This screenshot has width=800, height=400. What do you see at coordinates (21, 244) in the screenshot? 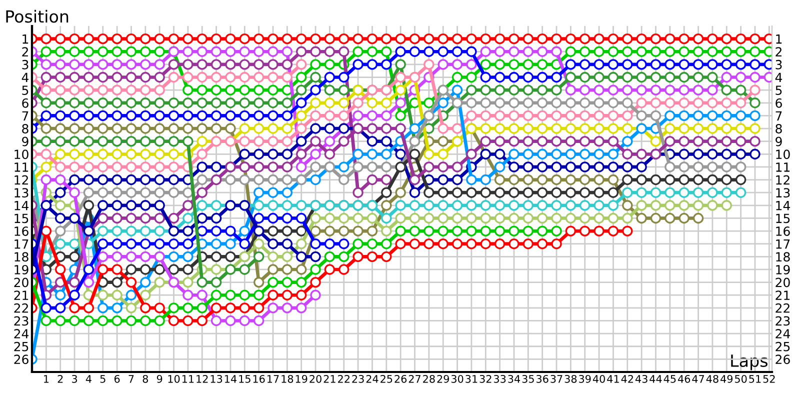
I see `y-tick-label: 17` at bounding box center [21, 244].